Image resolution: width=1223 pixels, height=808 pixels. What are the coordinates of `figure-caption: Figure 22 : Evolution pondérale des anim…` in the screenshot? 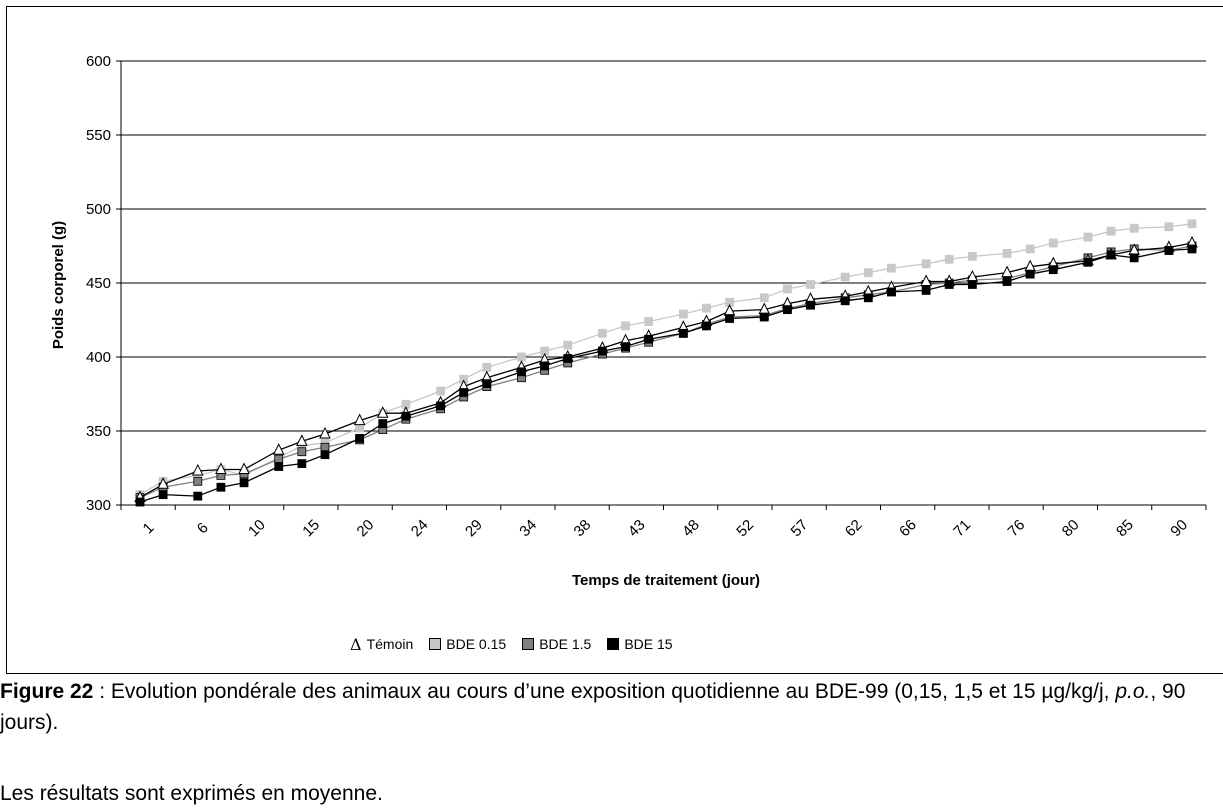 It's located at (611, 707).